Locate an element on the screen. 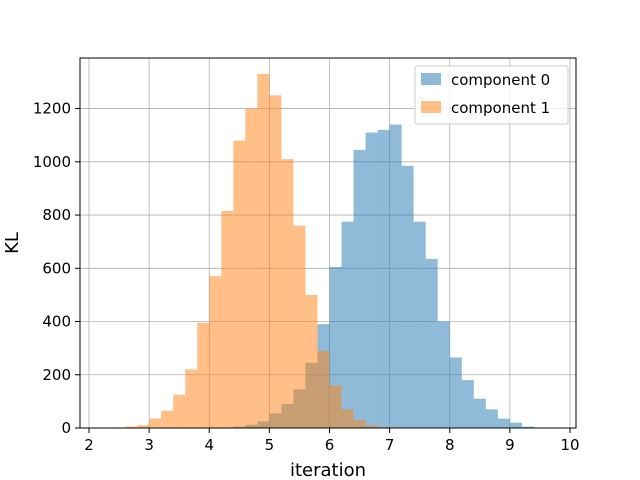 The image size is (640, 480). x-tick-label: 9 is located at coordinates (510, 445).